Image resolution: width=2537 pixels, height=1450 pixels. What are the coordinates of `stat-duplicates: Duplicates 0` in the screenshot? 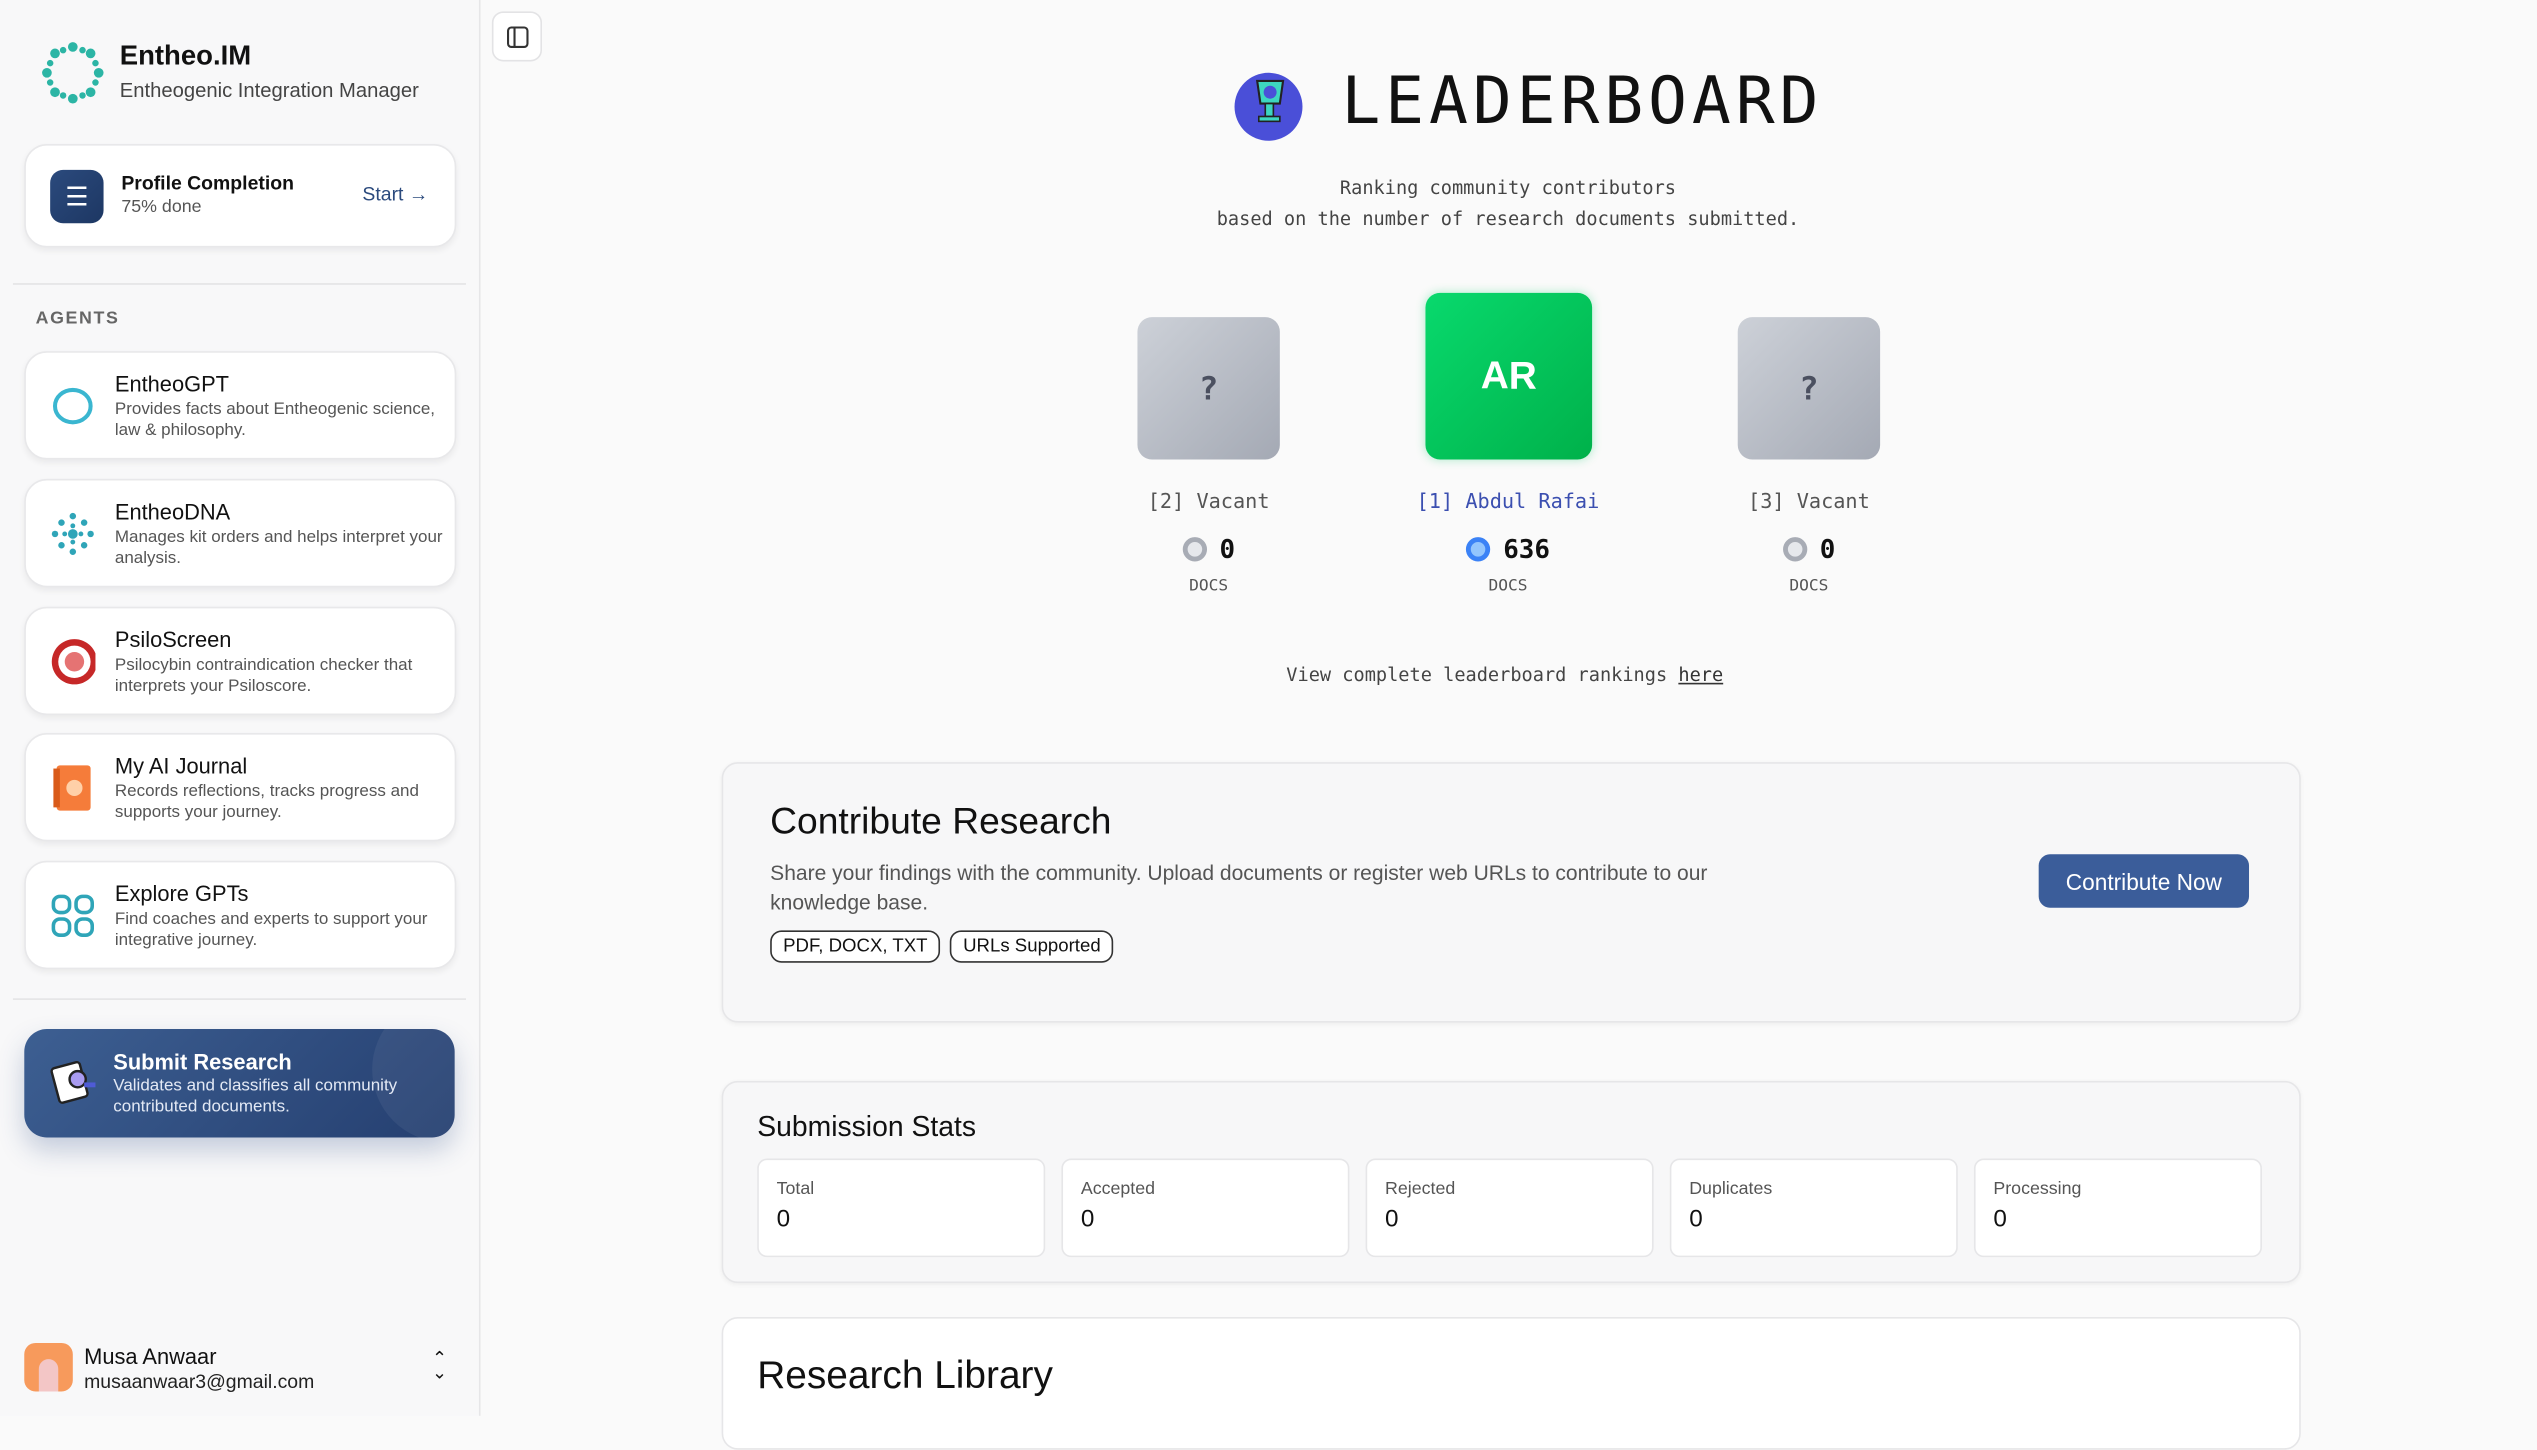 It's located at (1813, 1208).